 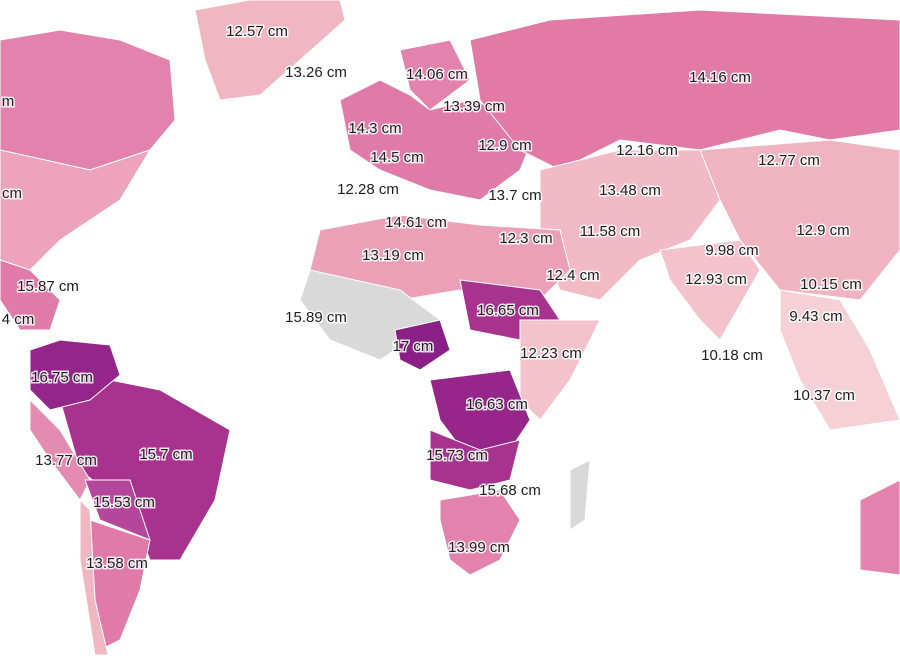 What do you see at coordinates (368, 189) in the screenshot?
I see `country-label: 12.28 cm` at bounding box center [368, 189].